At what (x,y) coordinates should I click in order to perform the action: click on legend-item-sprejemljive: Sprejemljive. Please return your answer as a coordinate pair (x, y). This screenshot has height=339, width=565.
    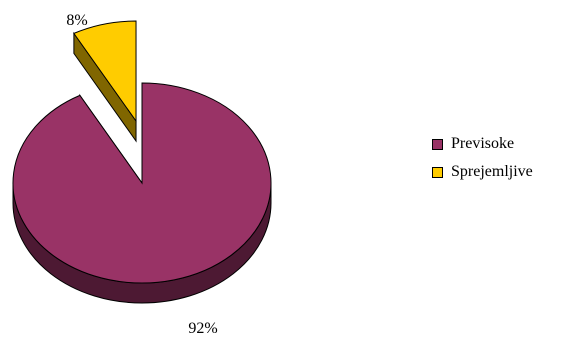
    Looking at the image, I should click on (482, 172).